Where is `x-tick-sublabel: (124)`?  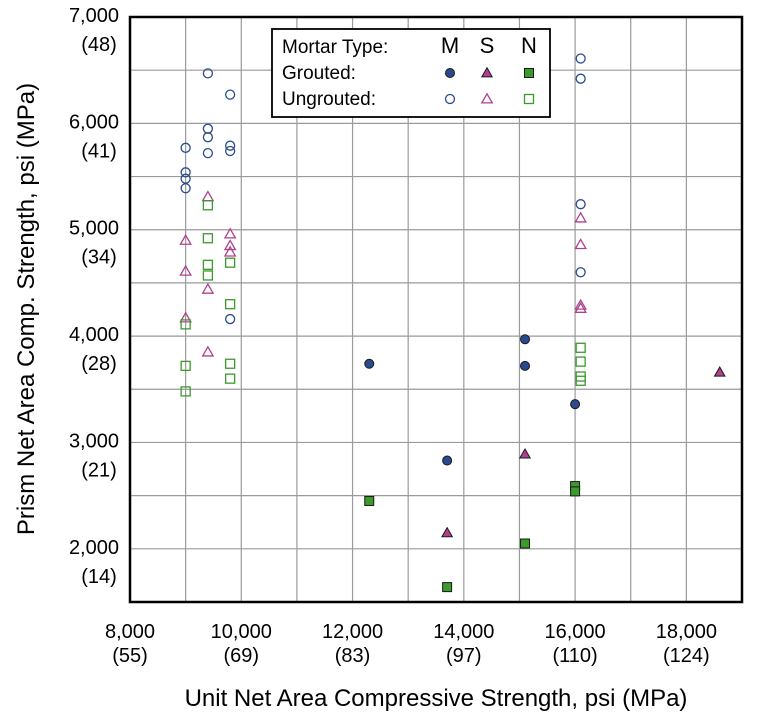
x-tick-sublabel: (124) is located at coordinates (686, 656).